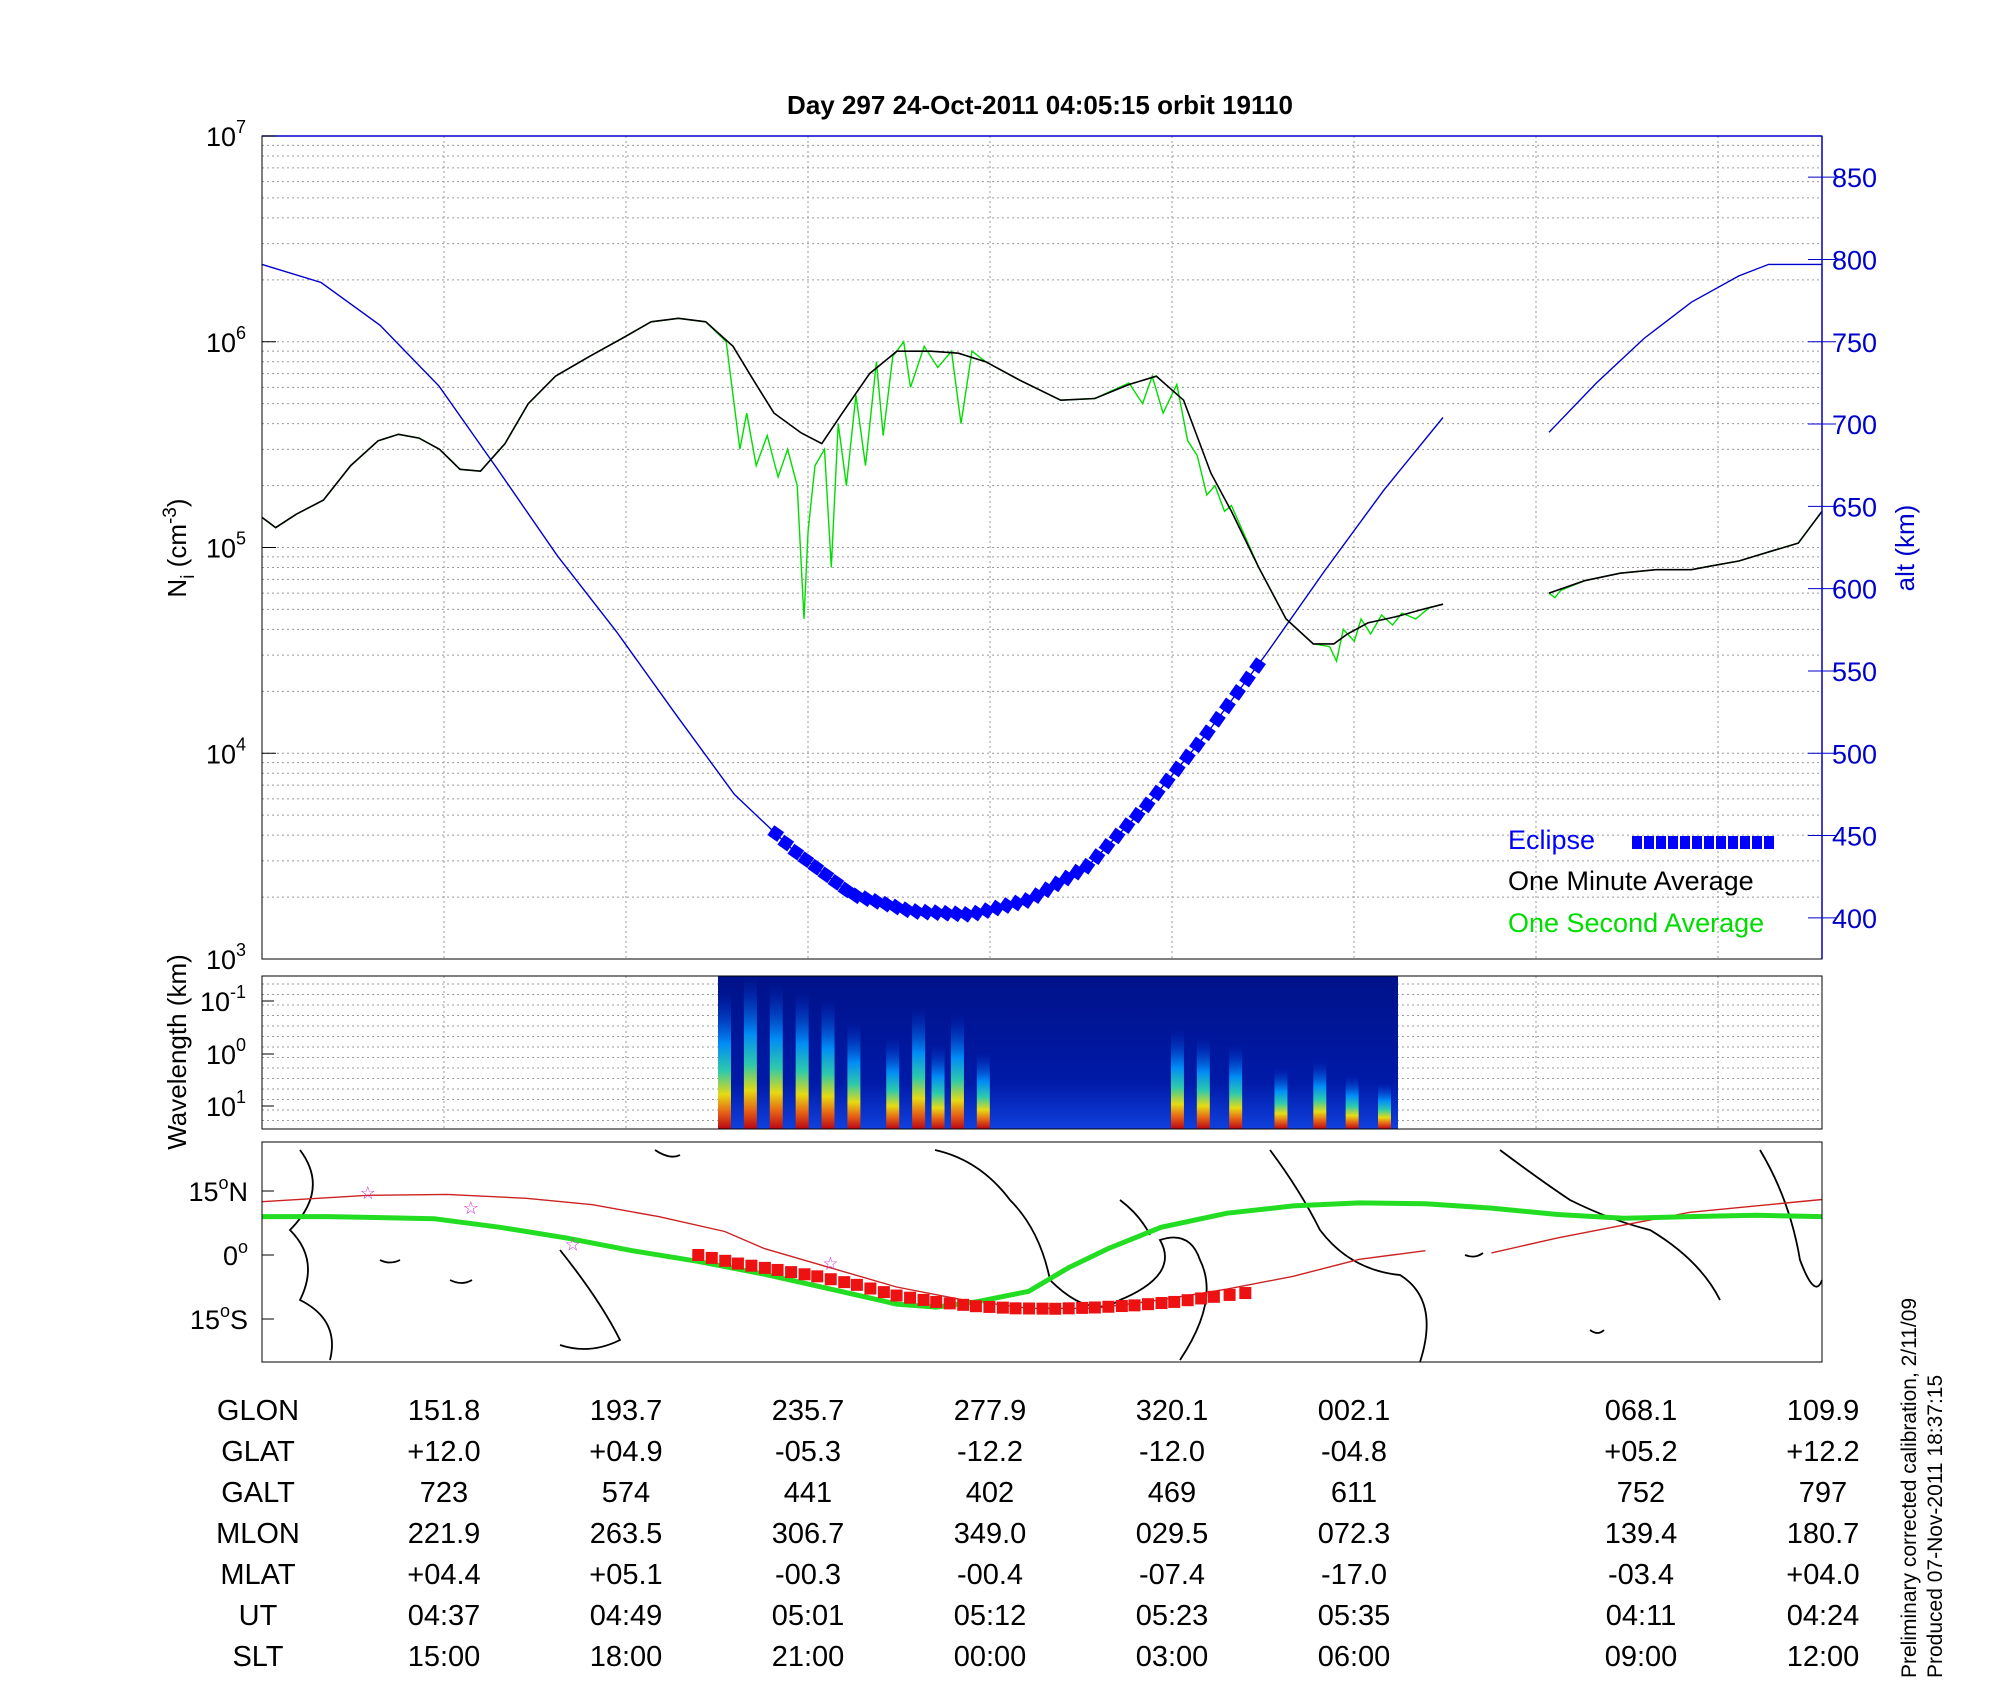 The image size is (2000, 1700). What do you see at coordinates (258, 1616) in the screenshot?
I see `table-row-label: UT` at bounding box center [258, 1616].